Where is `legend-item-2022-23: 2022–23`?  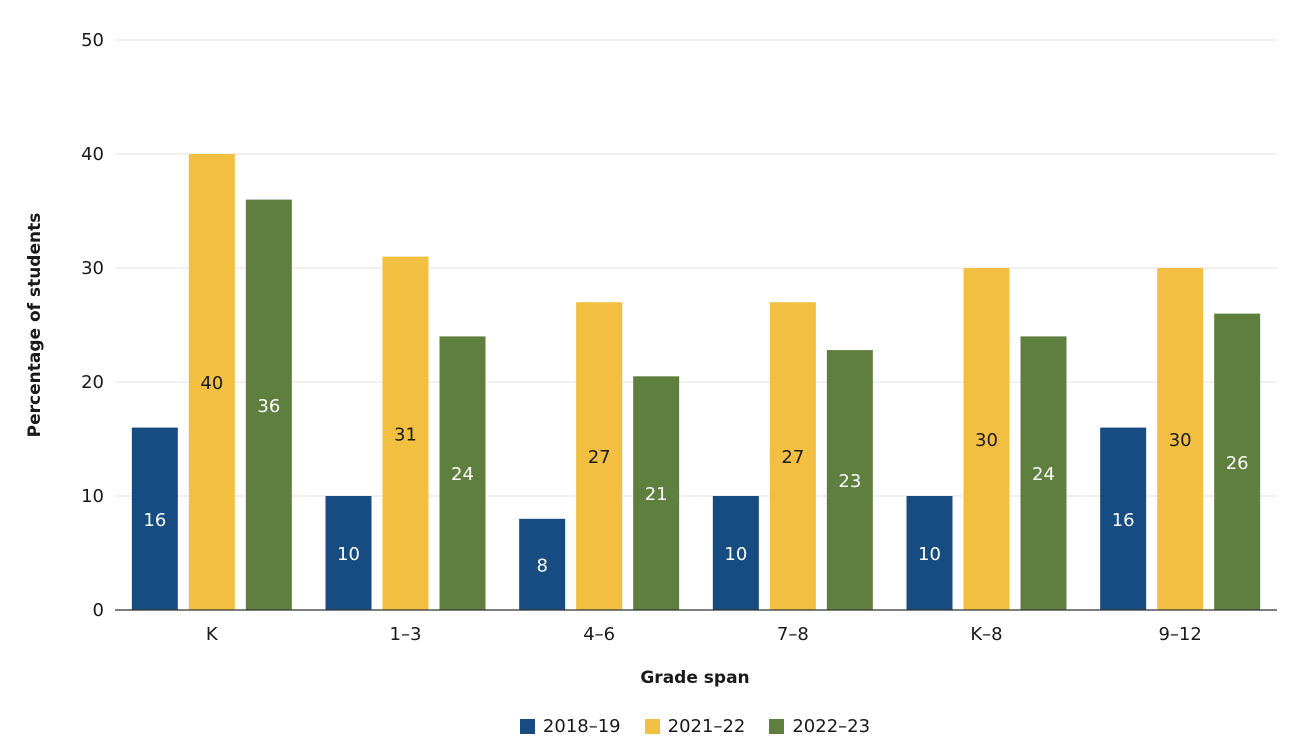
legend-item-2022-23: 2022–23 is located at coordinates (819, 726).